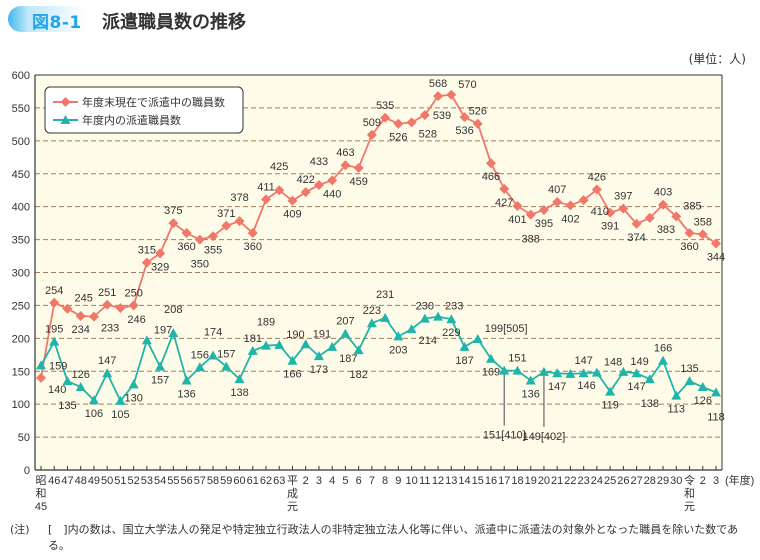 Image resolution: width=760 pixels, height=560 pixels. Describe the element at coordinates (378, 359) in the screenshot. I see `series-line-annual` at that location.